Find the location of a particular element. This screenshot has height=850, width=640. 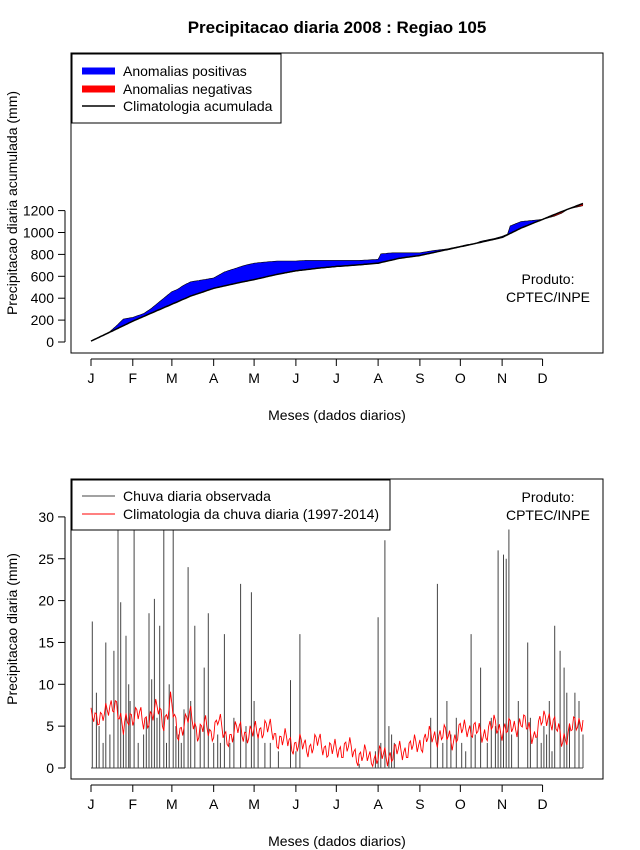

y-tick-label: 30 is located at coordinates (46, 517).